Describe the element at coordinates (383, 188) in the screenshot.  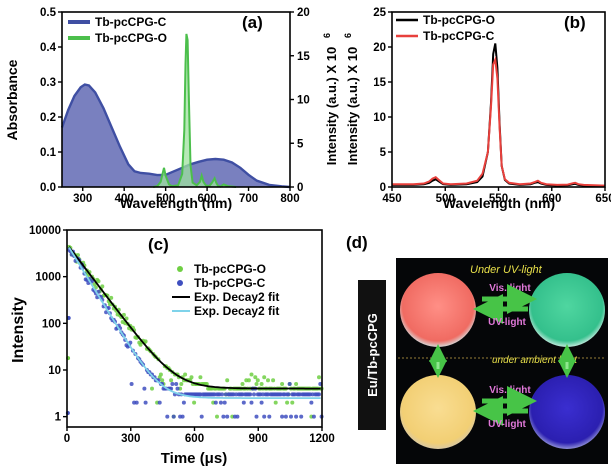
I see `y-tick-label: 0` at that location.